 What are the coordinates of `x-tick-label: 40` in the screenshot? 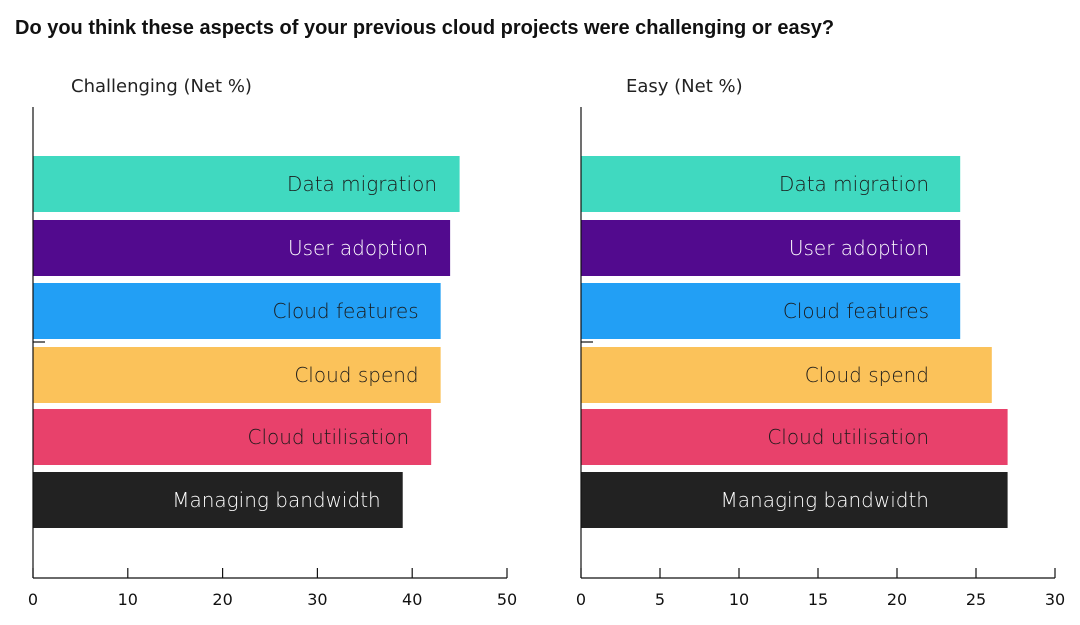 It's located at (412, 599).